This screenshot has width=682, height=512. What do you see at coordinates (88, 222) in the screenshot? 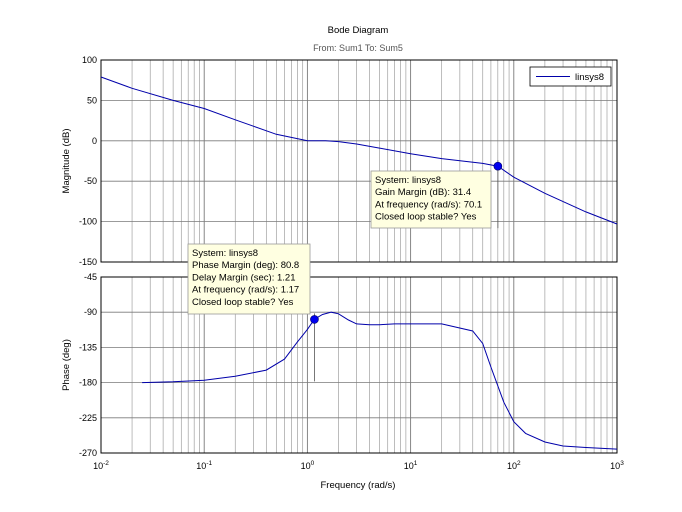
I see `magnitude-y-tick-label: -100` at bounding box center [88, 222].